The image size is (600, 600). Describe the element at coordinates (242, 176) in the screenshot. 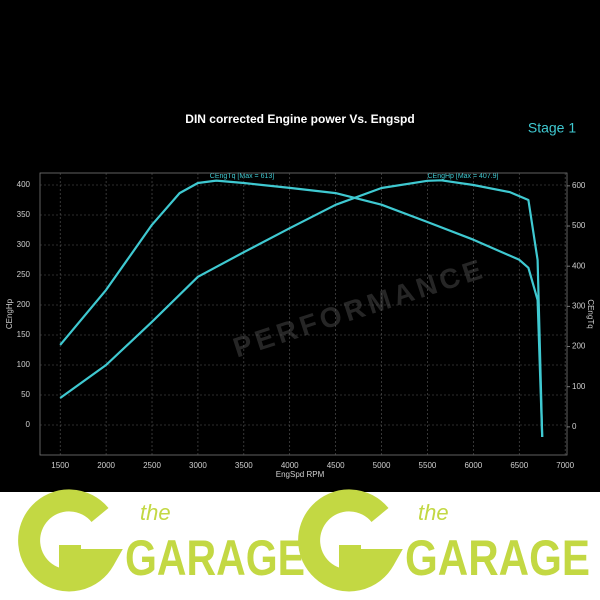

I see `annotation: CEngTq [Max = 613]` at that location.